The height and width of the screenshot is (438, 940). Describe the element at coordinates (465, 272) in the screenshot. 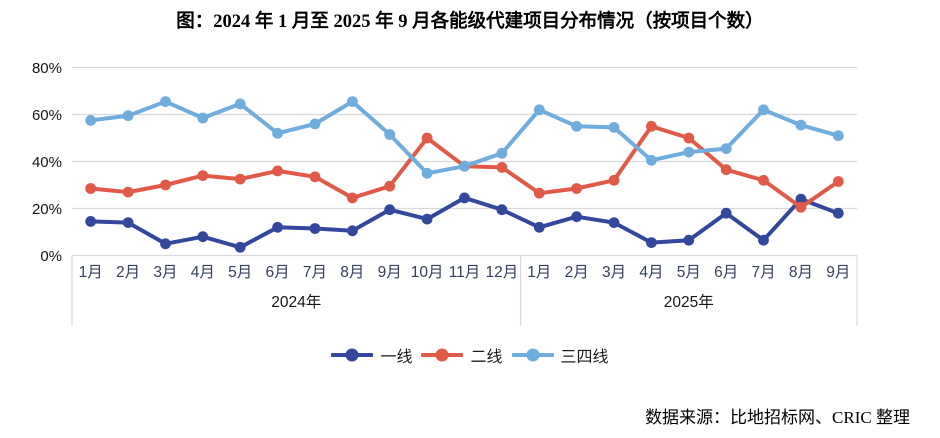

I see `x-axis-month-label: 11月` at that location.